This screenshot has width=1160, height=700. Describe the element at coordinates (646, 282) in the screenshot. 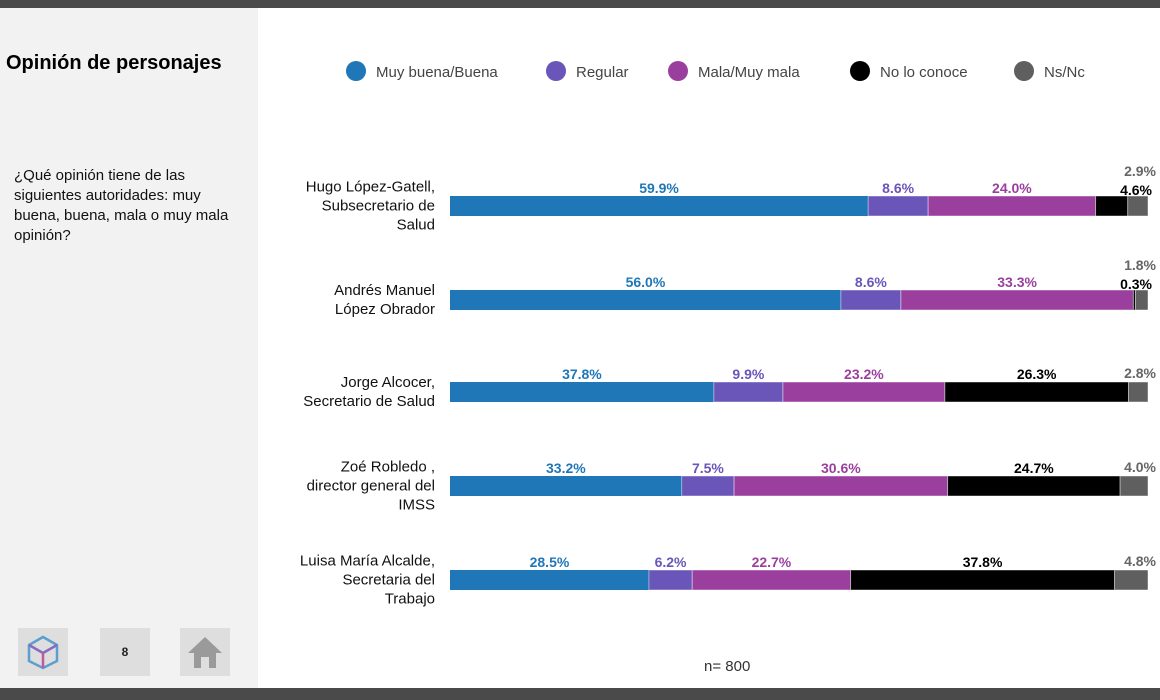

I see `data-label: 56.0%` at that location.